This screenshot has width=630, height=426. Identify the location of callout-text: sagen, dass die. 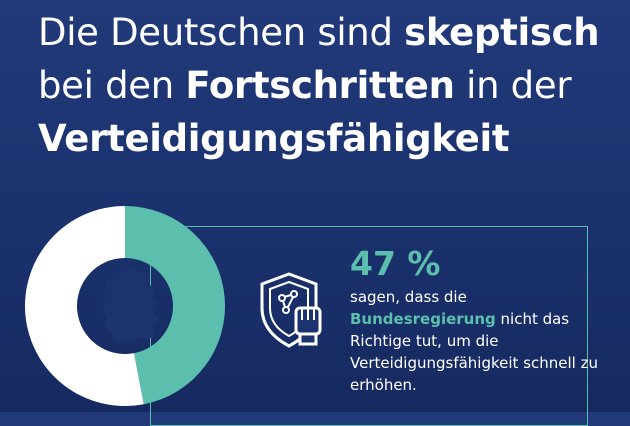
(408, 297).